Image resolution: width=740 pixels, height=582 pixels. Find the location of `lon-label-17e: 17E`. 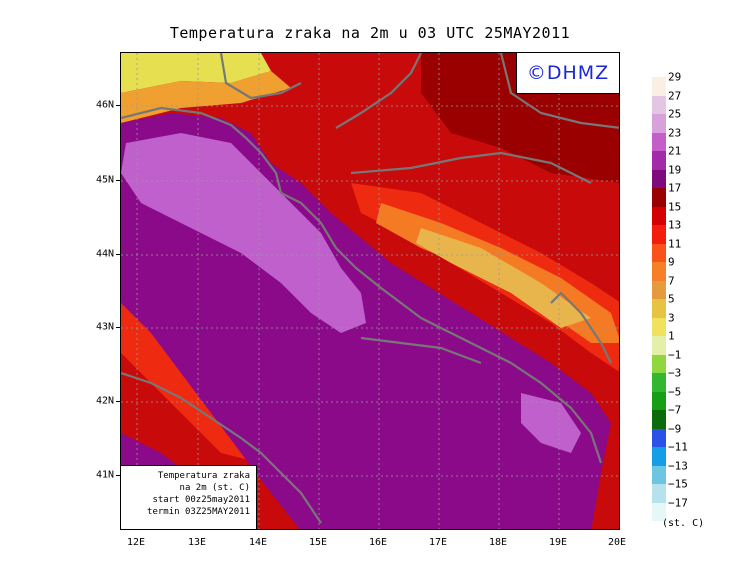

lon-label-17e: 17E is located at coordinates (438, 542).